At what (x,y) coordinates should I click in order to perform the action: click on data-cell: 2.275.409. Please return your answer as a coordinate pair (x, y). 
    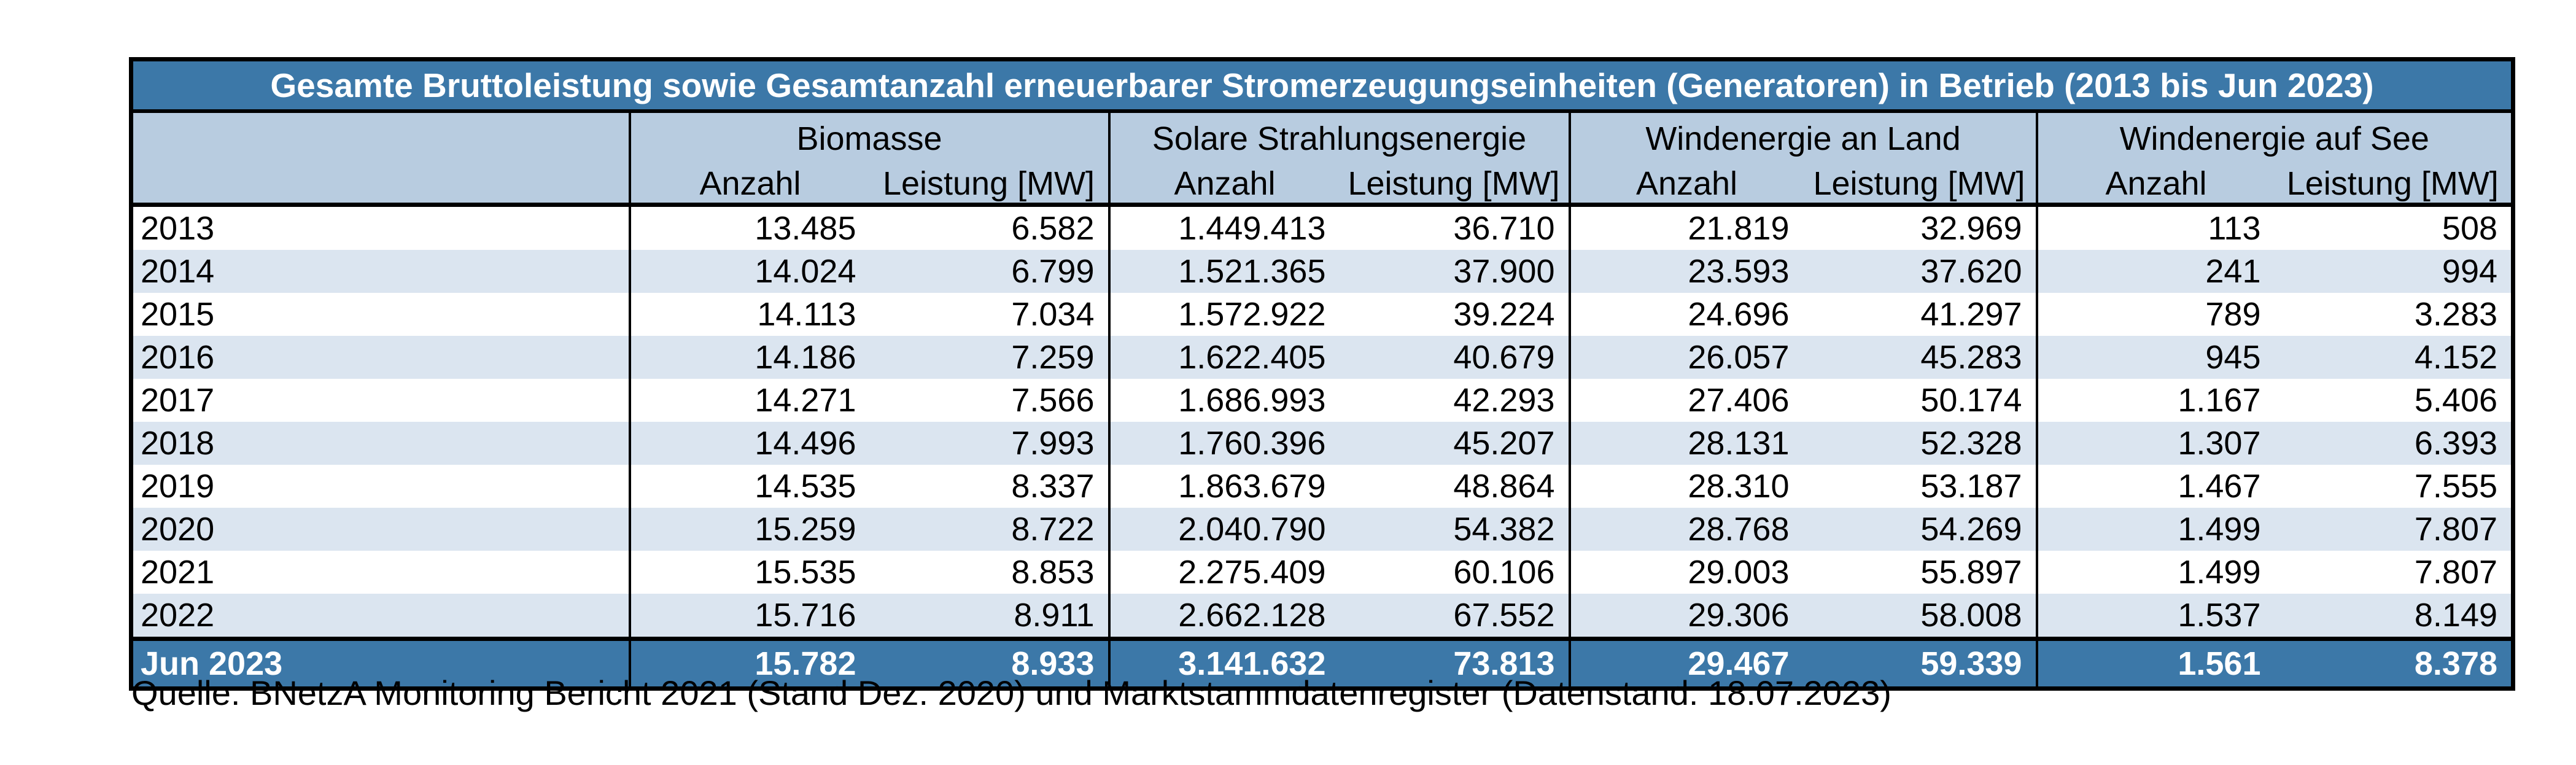
    Looking at the image, I should click on (1224, 572).